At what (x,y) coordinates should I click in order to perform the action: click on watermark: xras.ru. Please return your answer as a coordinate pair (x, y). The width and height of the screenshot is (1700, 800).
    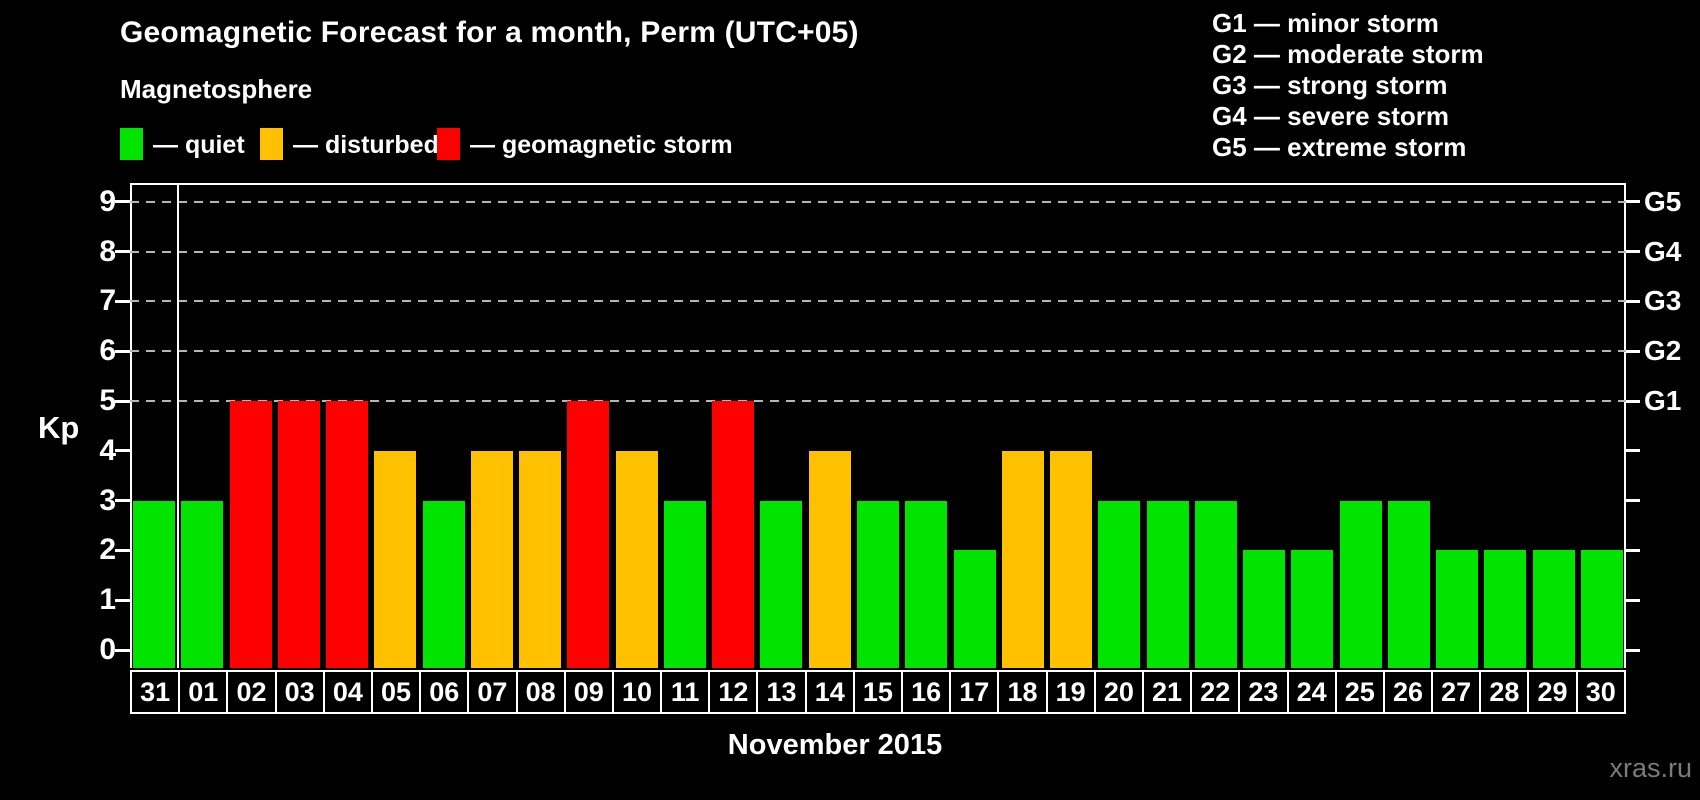
    Looking at the image, I should click on (1650, 768).